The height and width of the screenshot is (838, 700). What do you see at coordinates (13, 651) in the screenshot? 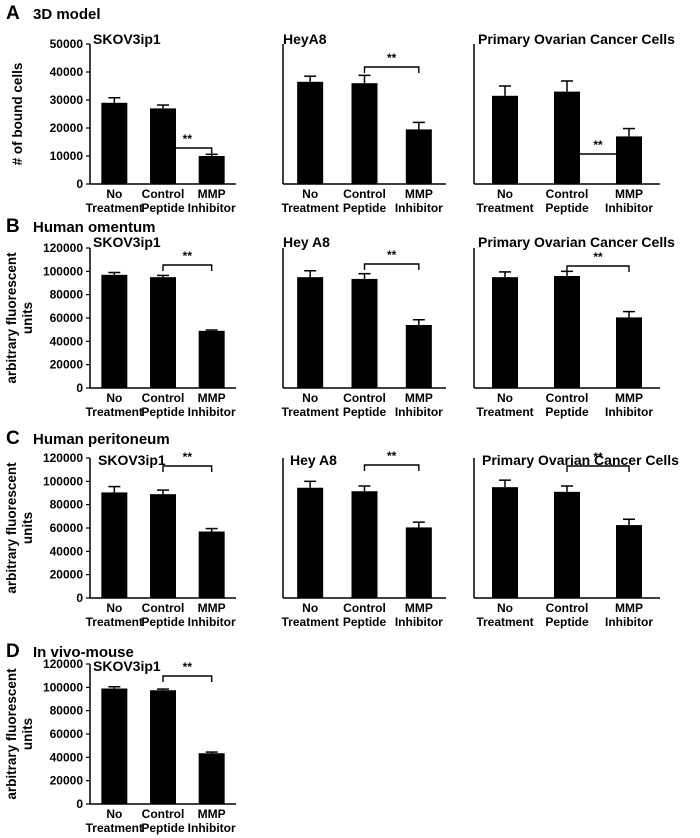
I see `panel-label-d: D` at bounding box center [13, 651].